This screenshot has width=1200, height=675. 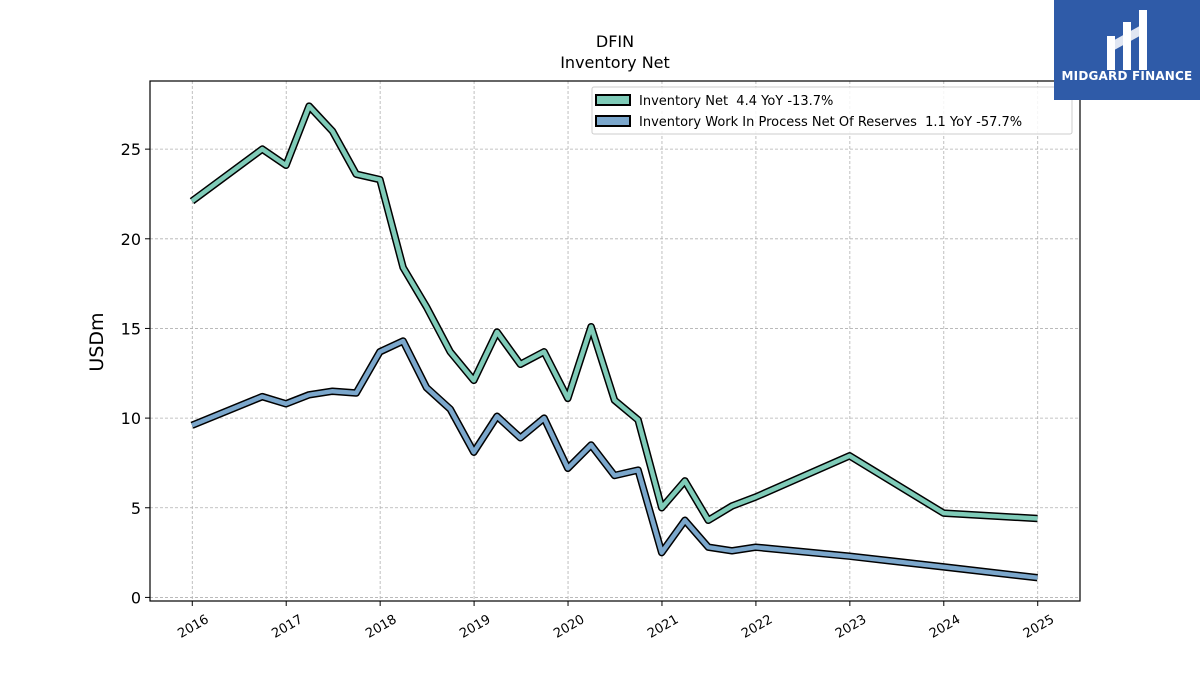 What do you see at coordinates (569, 627) in the screenshot?
I see `x-tick-label: 2020` at bounding box center [569, 627].